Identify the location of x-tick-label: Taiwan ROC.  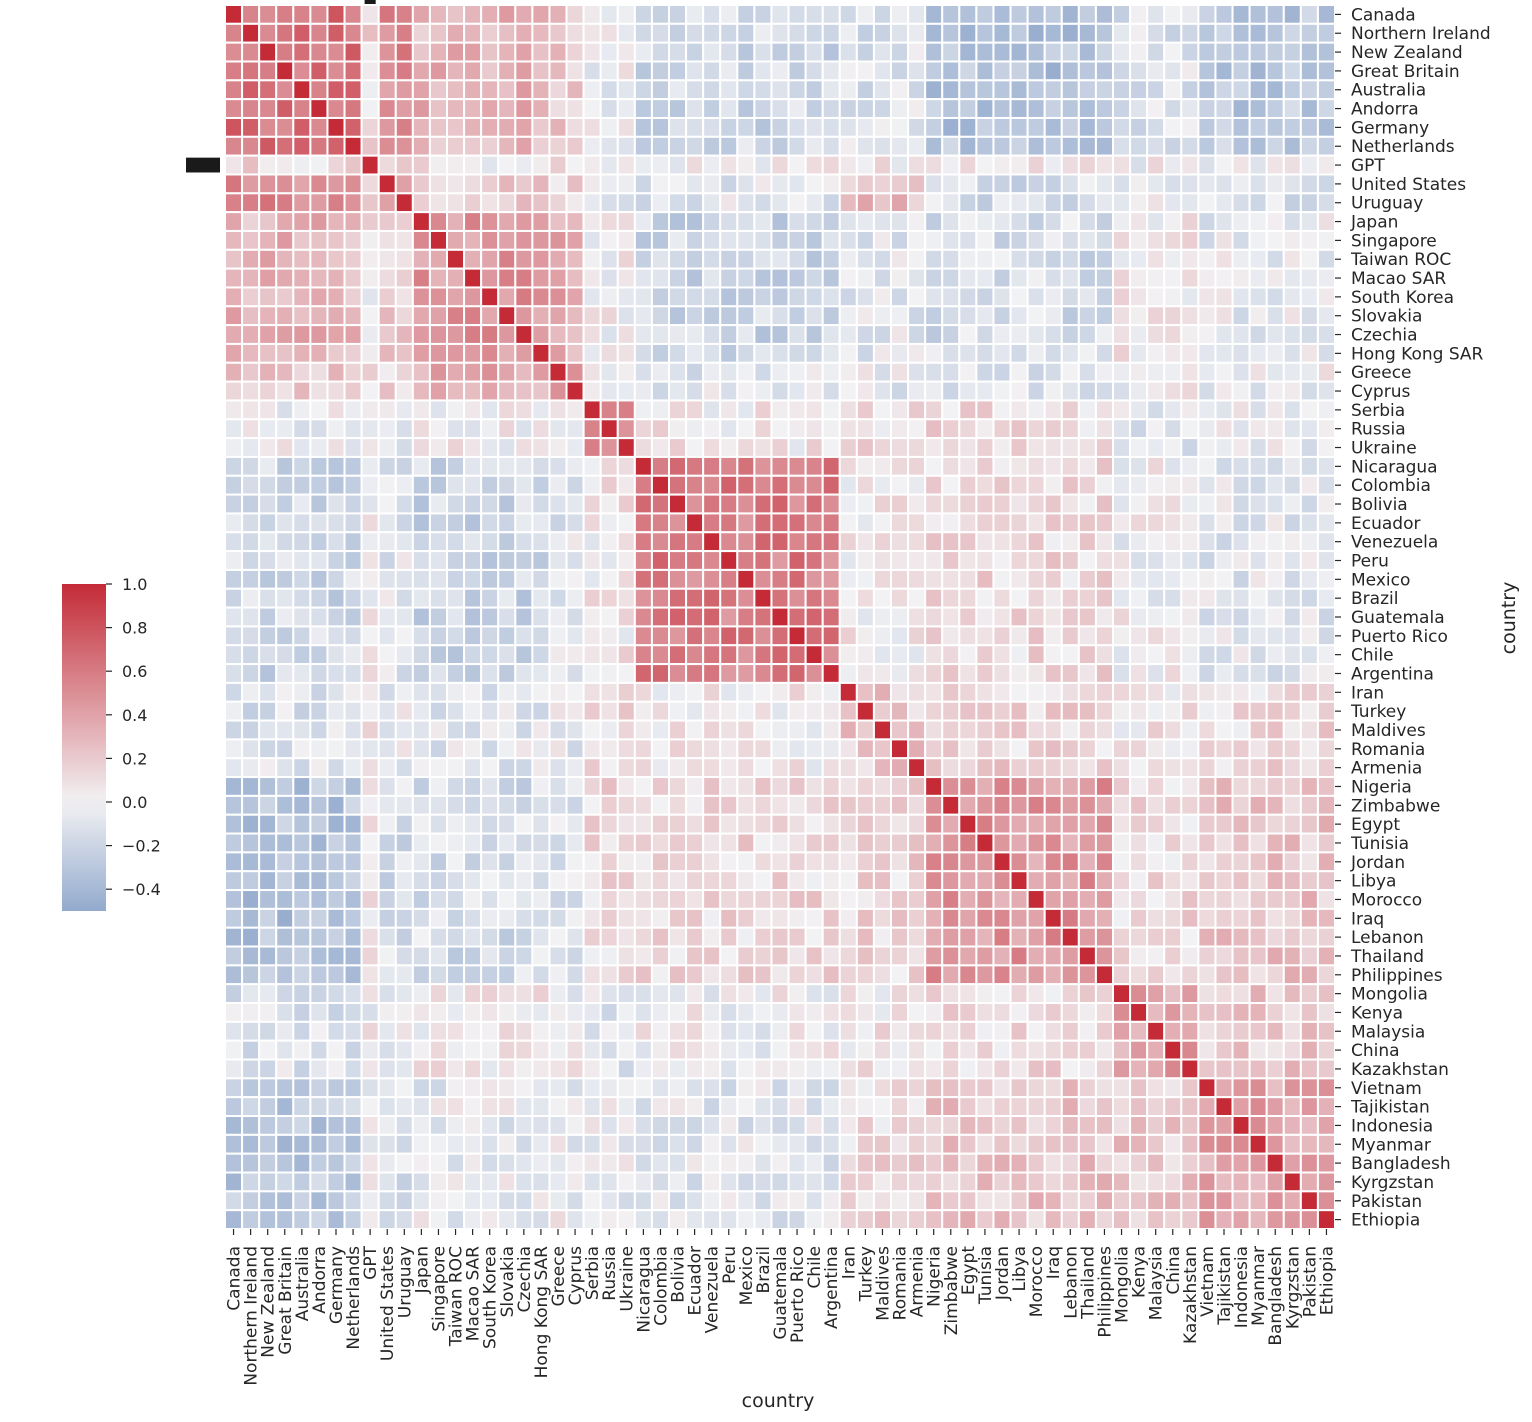
(457, 1296).